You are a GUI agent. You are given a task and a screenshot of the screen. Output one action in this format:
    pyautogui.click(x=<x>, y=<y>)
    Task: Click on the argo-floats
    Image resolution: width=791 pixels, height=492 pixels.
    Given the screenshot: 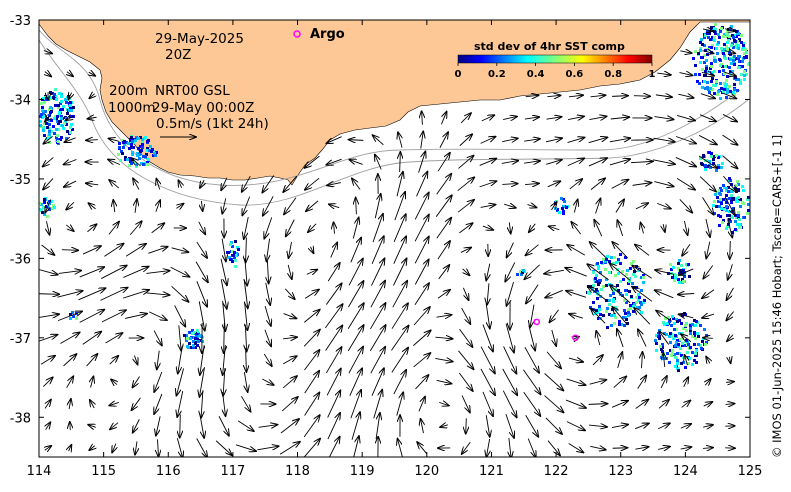 What is the action you would take?
    pyautogui.click(x=556, y=330)
    